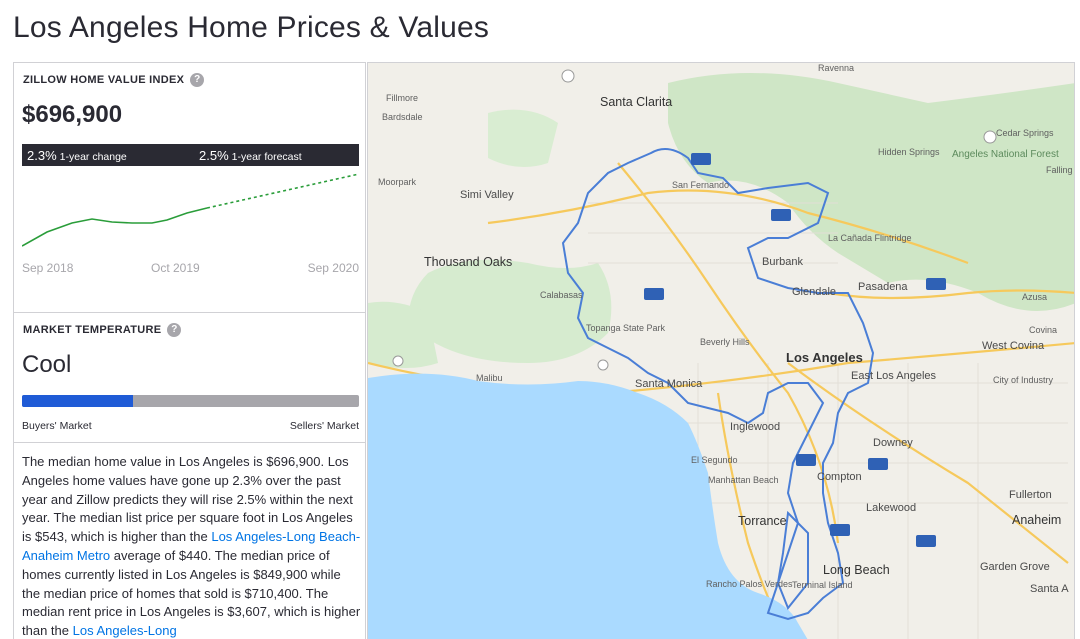 The height and width of the screenshot is (639, 1080). Describe the element at coordinates (782, 262) in the screenshot. I see `label-burbank: Burbank` at that location.